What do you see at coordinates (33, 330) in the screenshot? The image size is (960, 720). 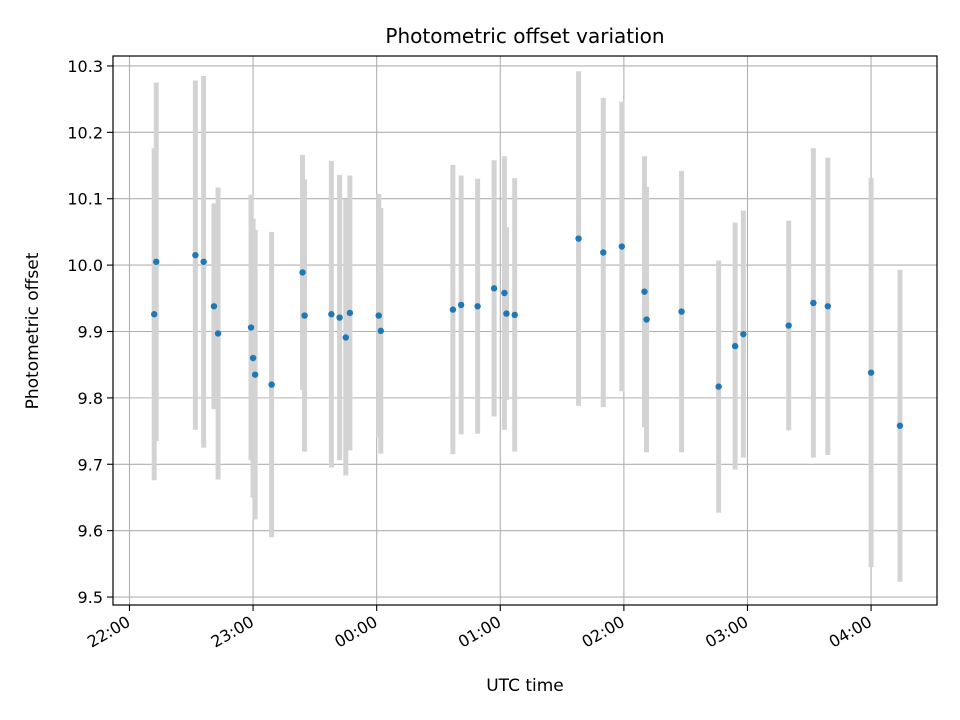 I see `y-axis-label: Photometric offset` at bounding box center [33, 330].